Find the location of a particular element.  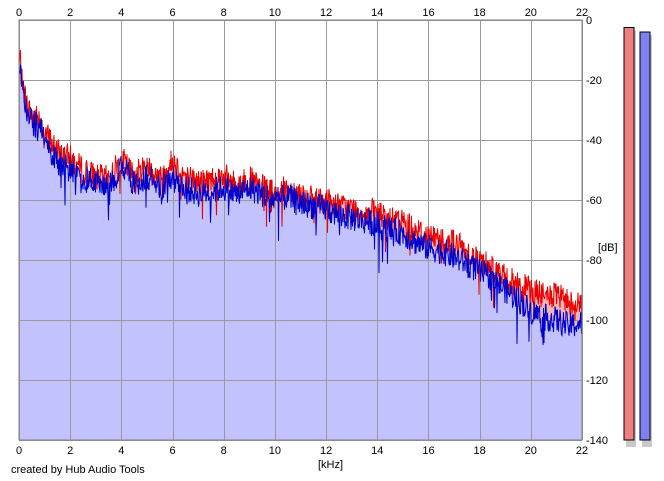

x-axis-label: [kHz] is located at coordinates (330, 465).